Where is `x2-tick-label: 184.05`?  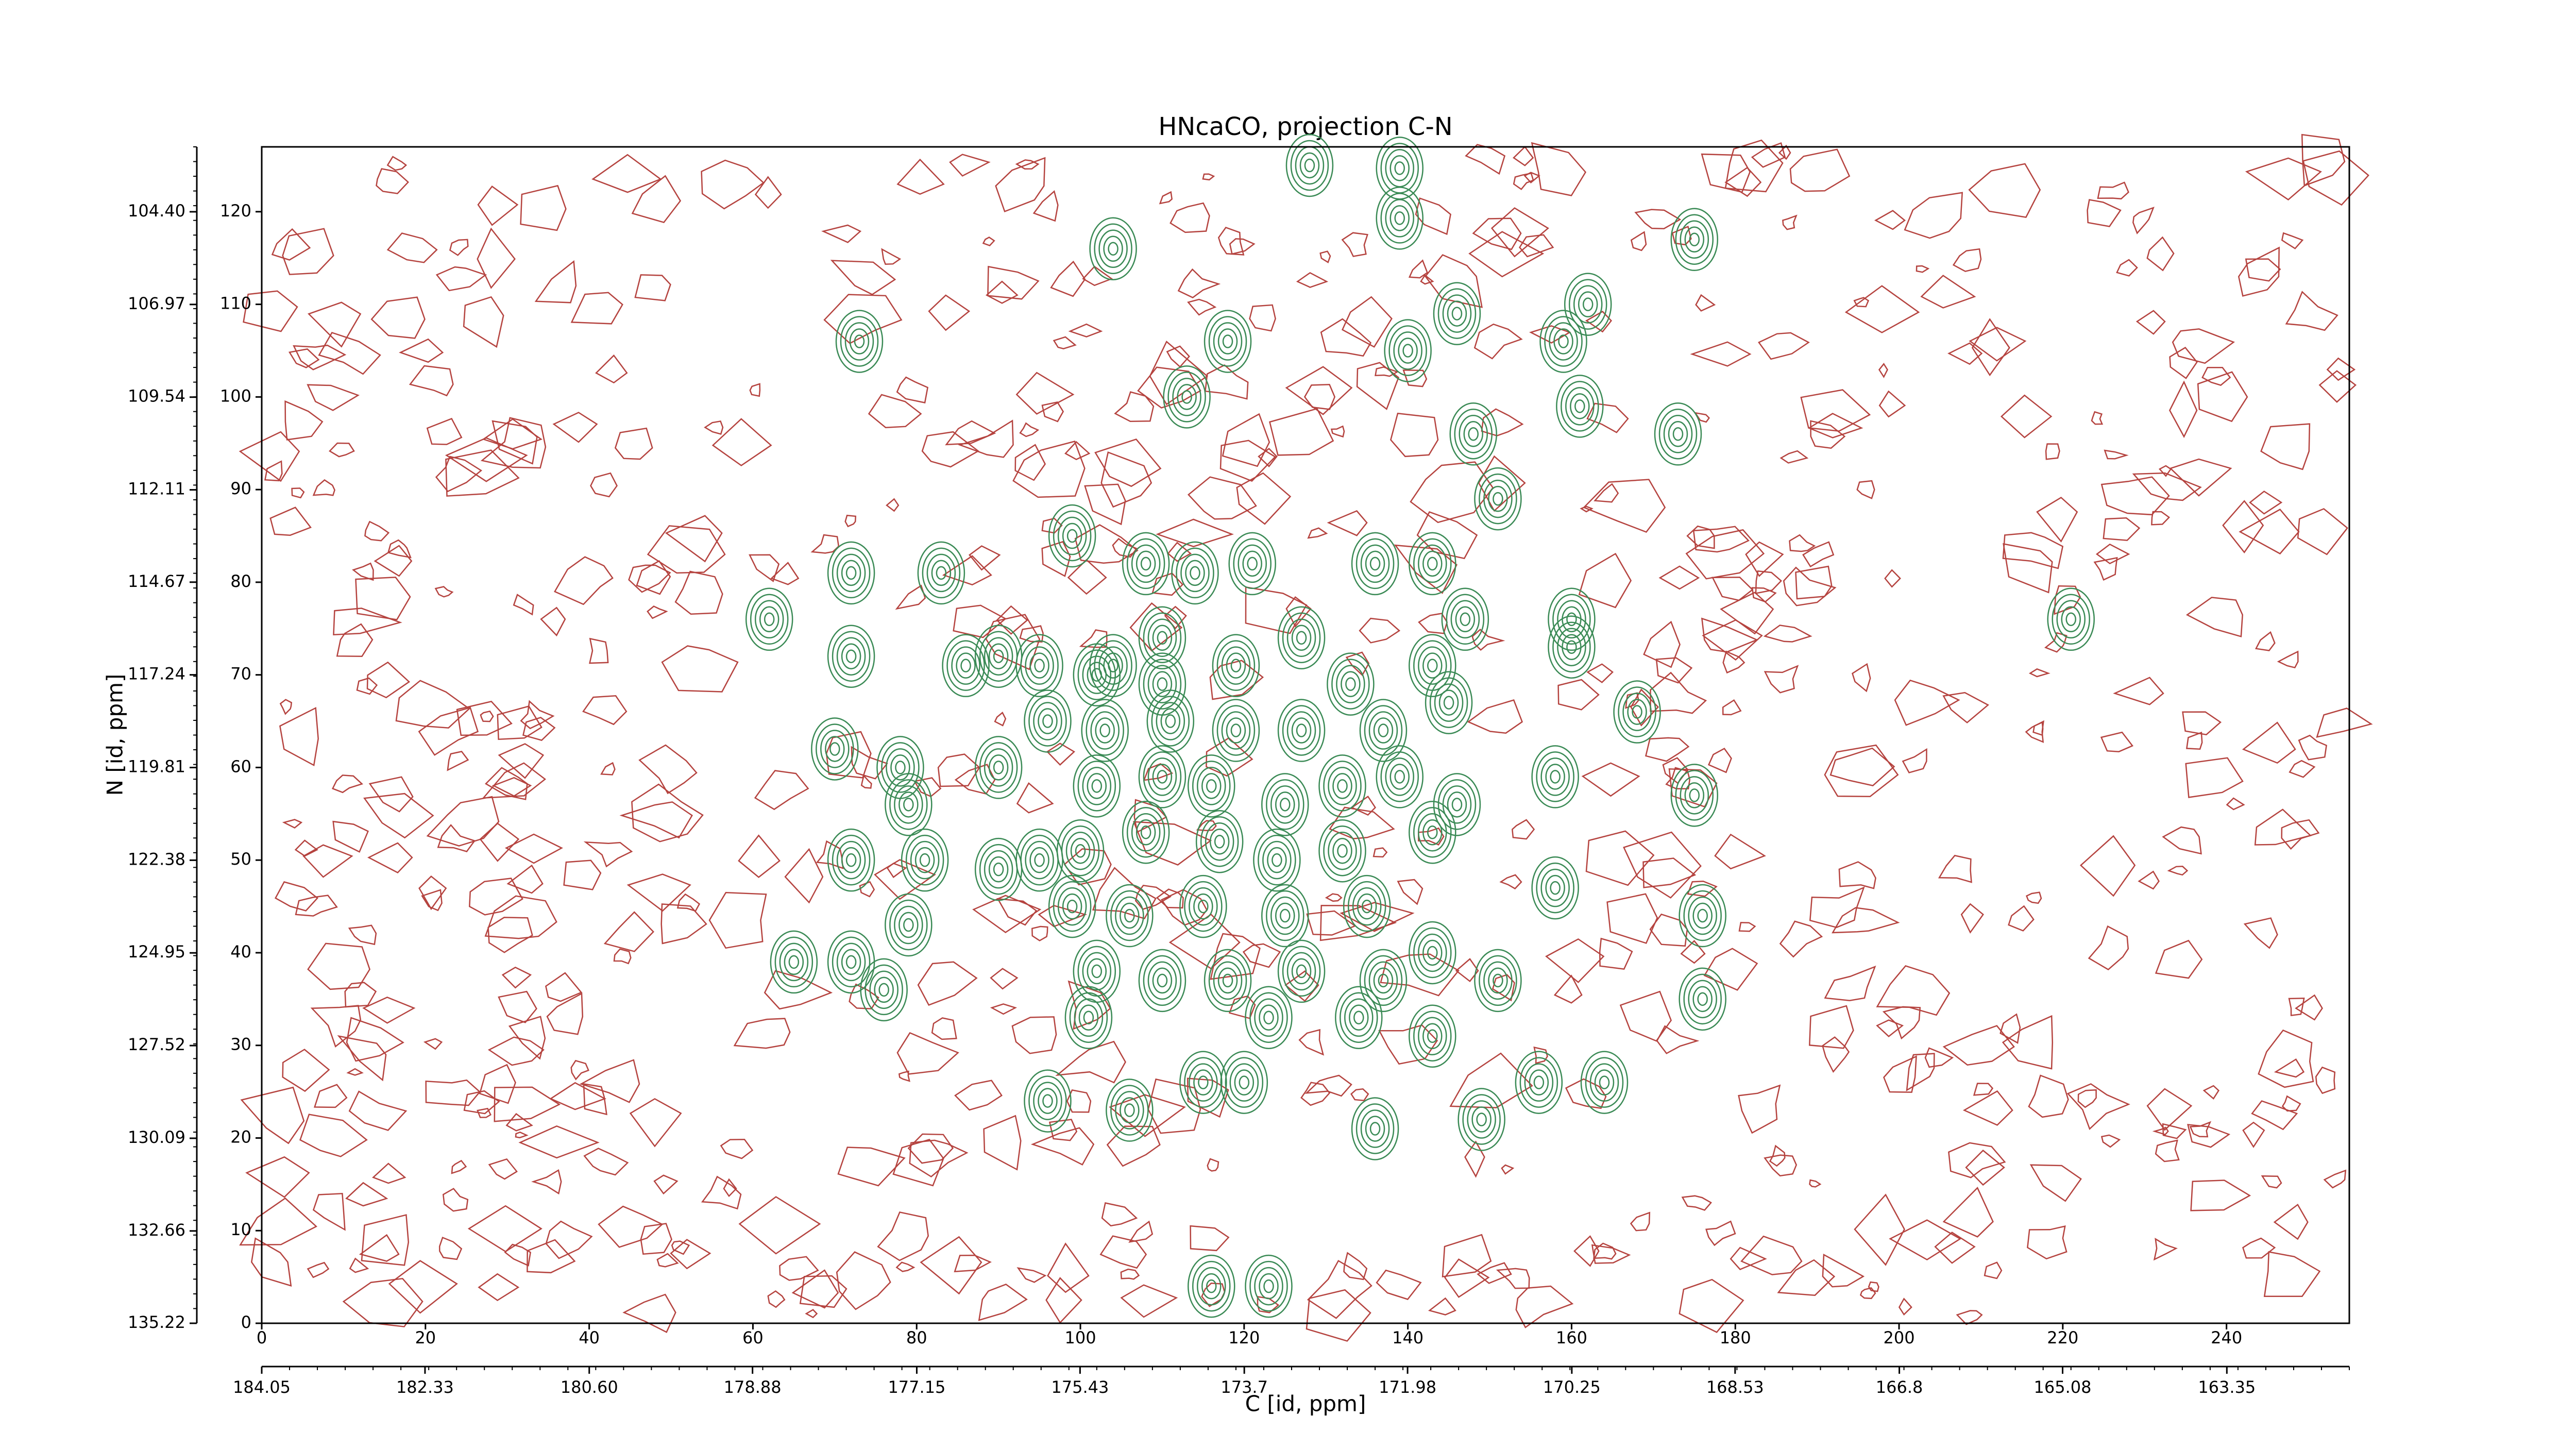
x2-tick-label: 184.05 is located at coordinates (262, 1387).